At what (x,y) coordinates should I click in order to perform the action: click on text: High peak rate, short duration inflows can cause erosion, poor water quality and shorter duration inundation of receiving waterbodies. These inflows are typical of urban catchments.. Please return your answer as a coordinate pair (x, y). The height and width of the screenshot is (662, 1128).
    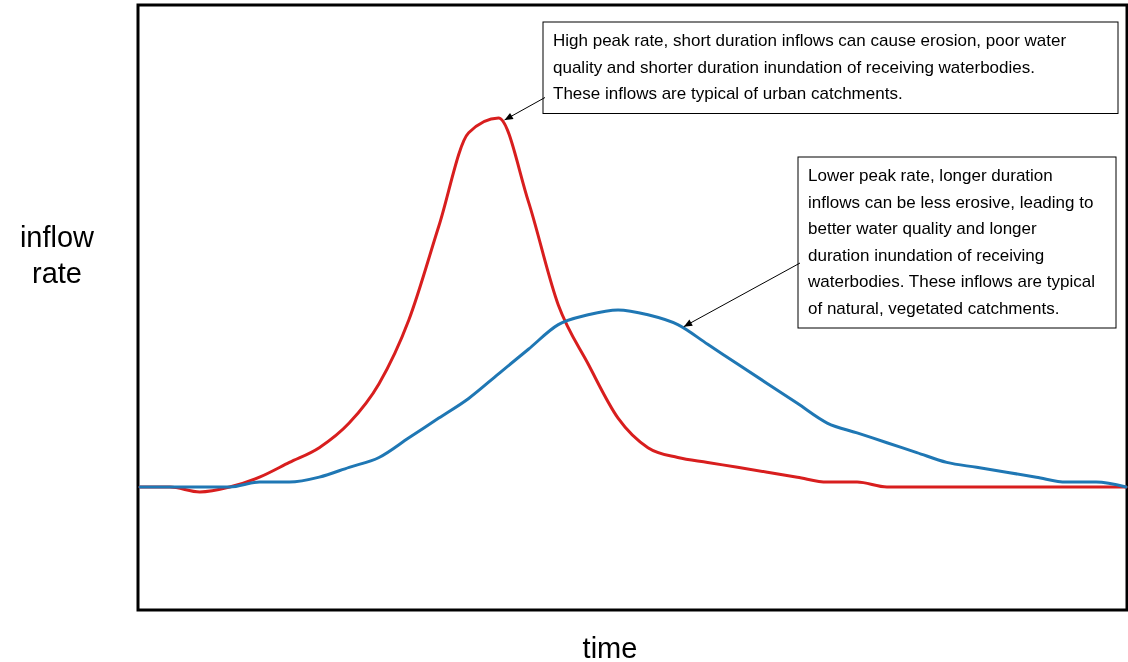
    Looking at the image, I should click on (810, 67).